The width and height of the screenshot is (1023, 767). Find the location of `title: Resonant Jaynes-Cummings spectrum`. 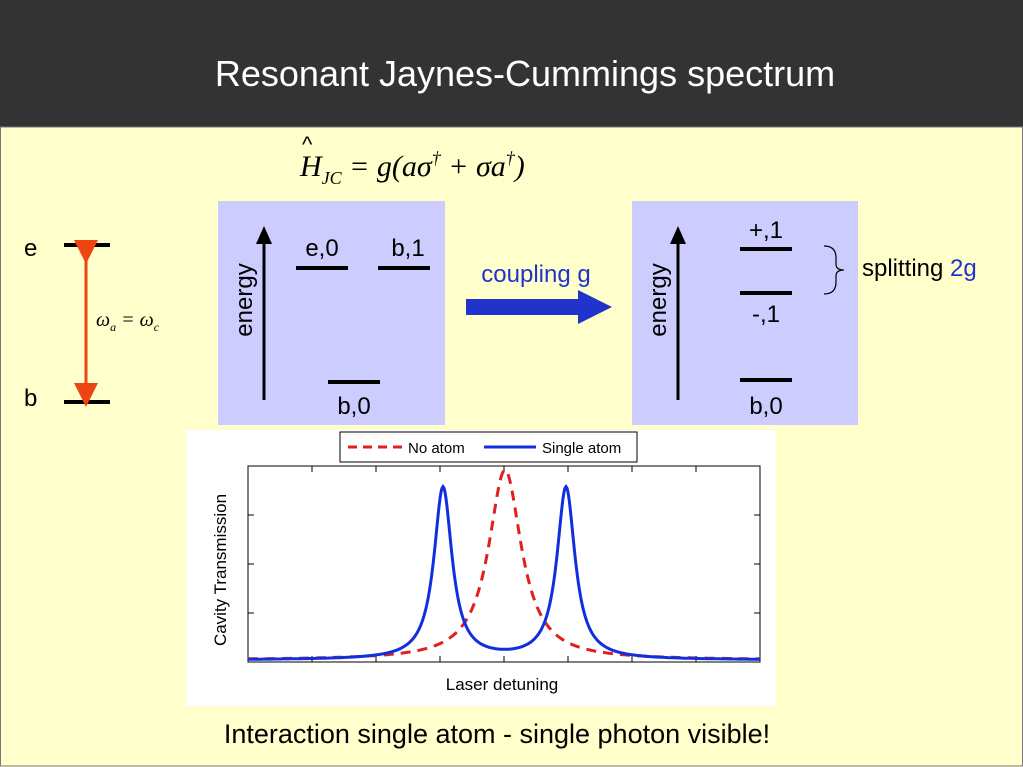

title: Resonant Jaynes-Cummings spectrum is located at coordinates (525, 73).